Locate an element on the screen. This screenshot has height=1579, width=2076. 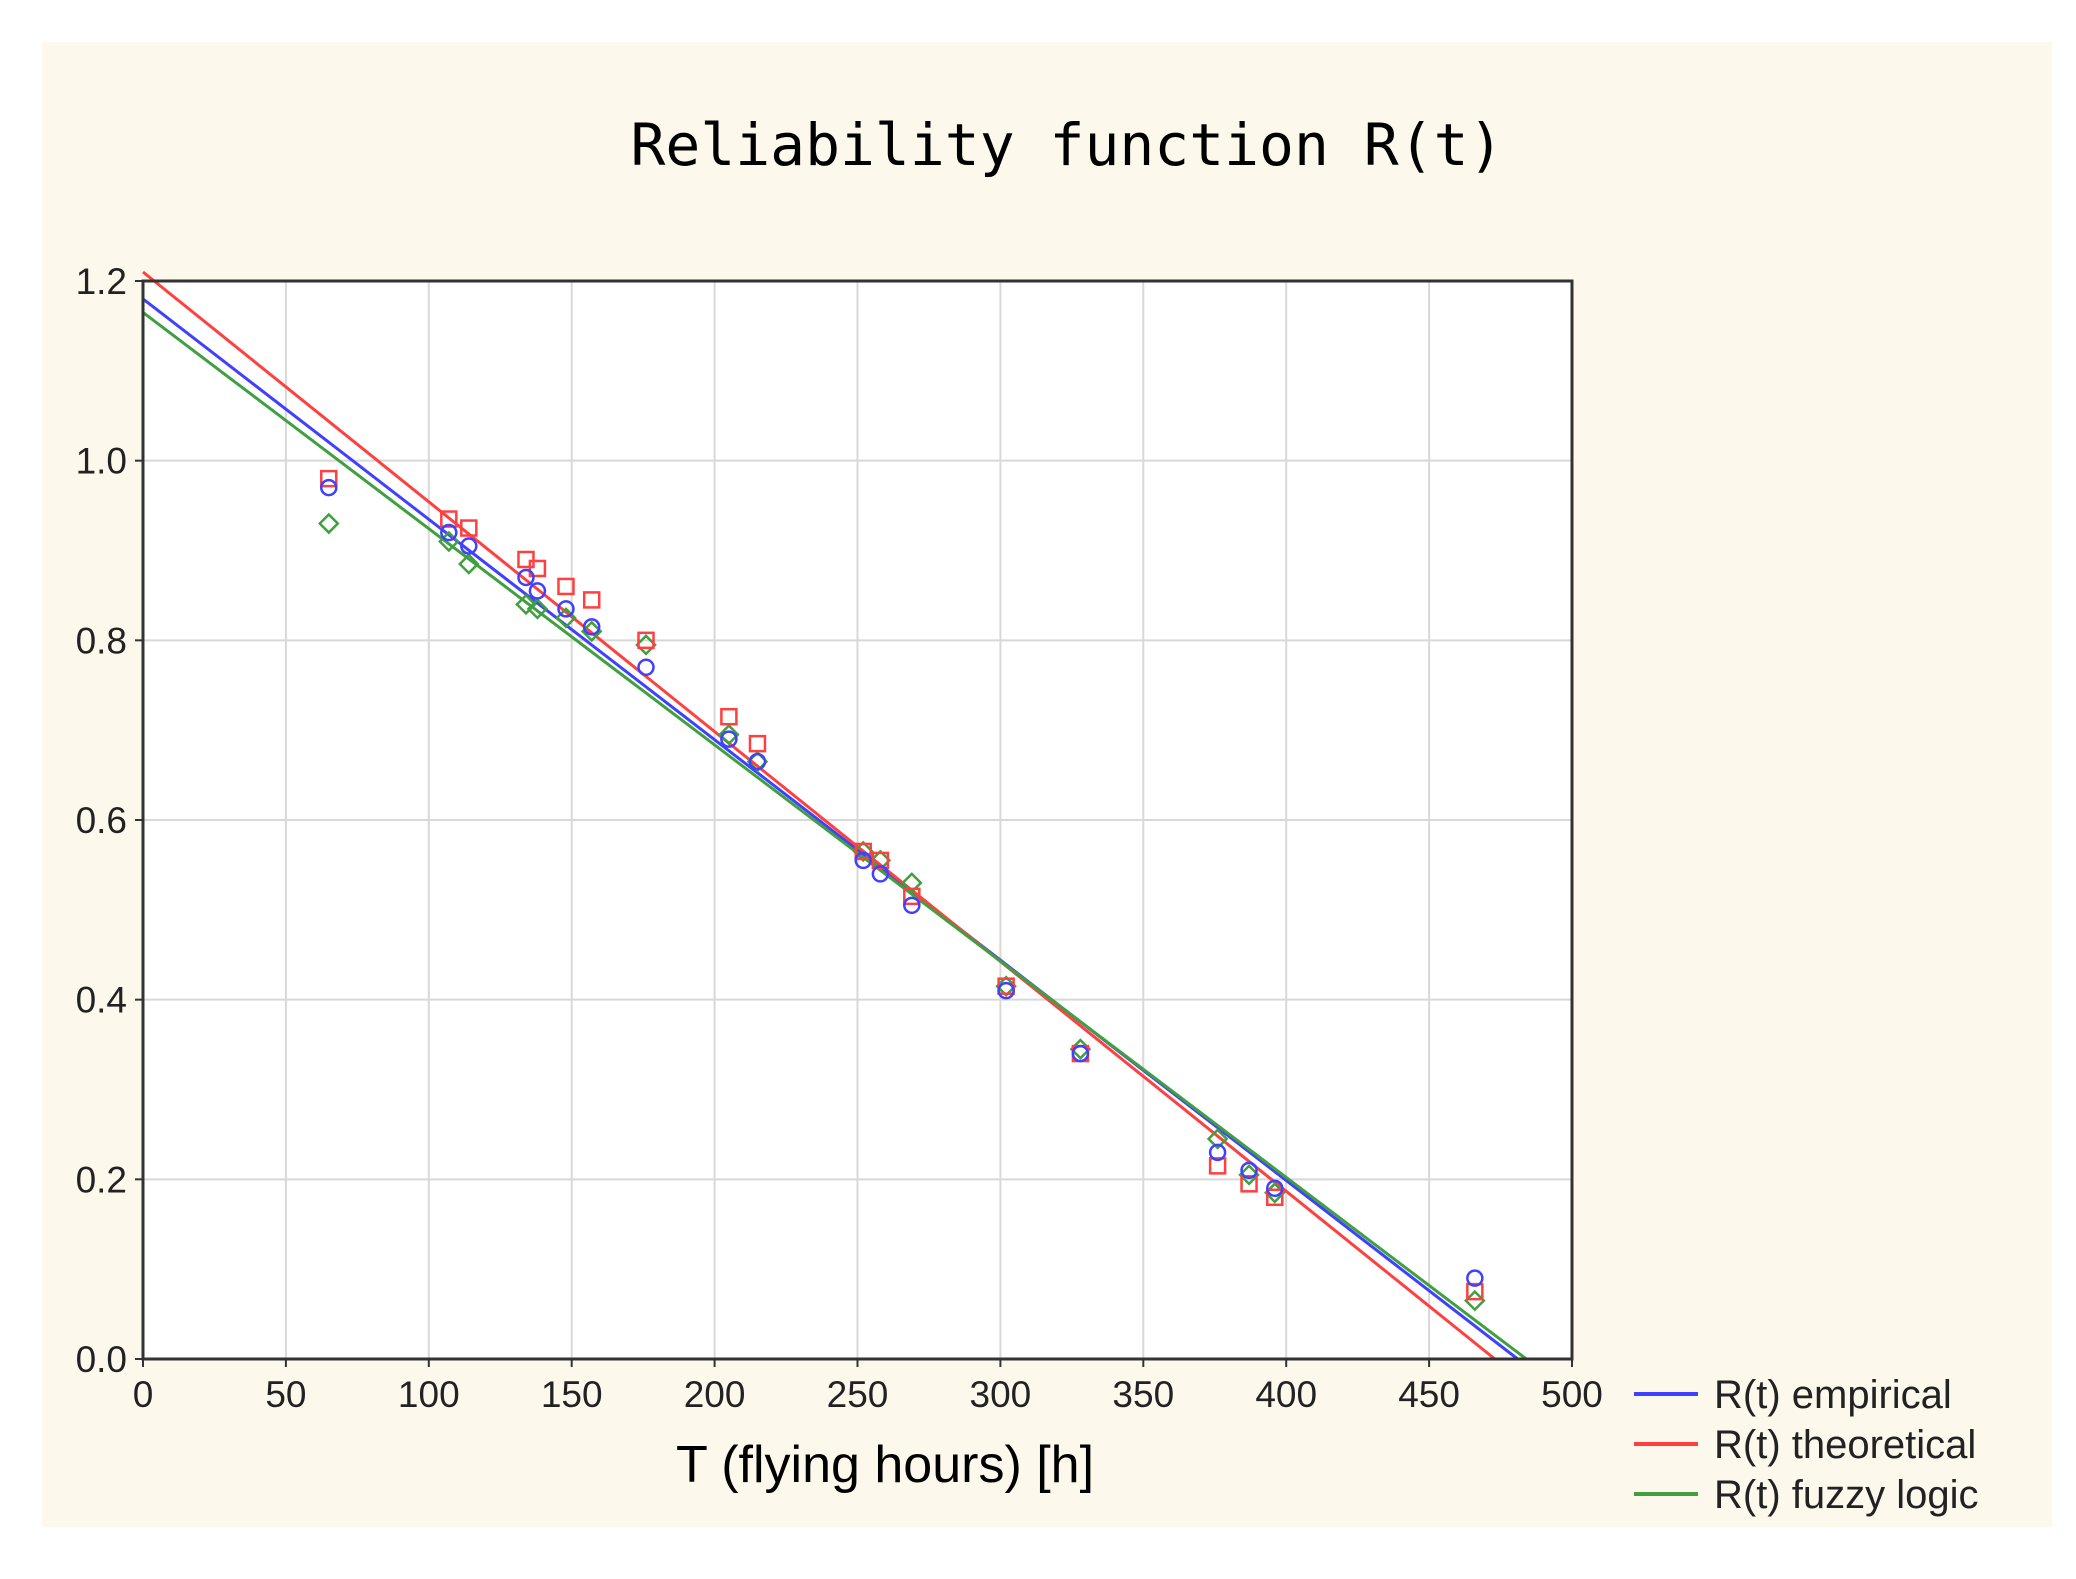
legend-label: R(t) fuzzy logic is located at coordinates (1846, 1495).